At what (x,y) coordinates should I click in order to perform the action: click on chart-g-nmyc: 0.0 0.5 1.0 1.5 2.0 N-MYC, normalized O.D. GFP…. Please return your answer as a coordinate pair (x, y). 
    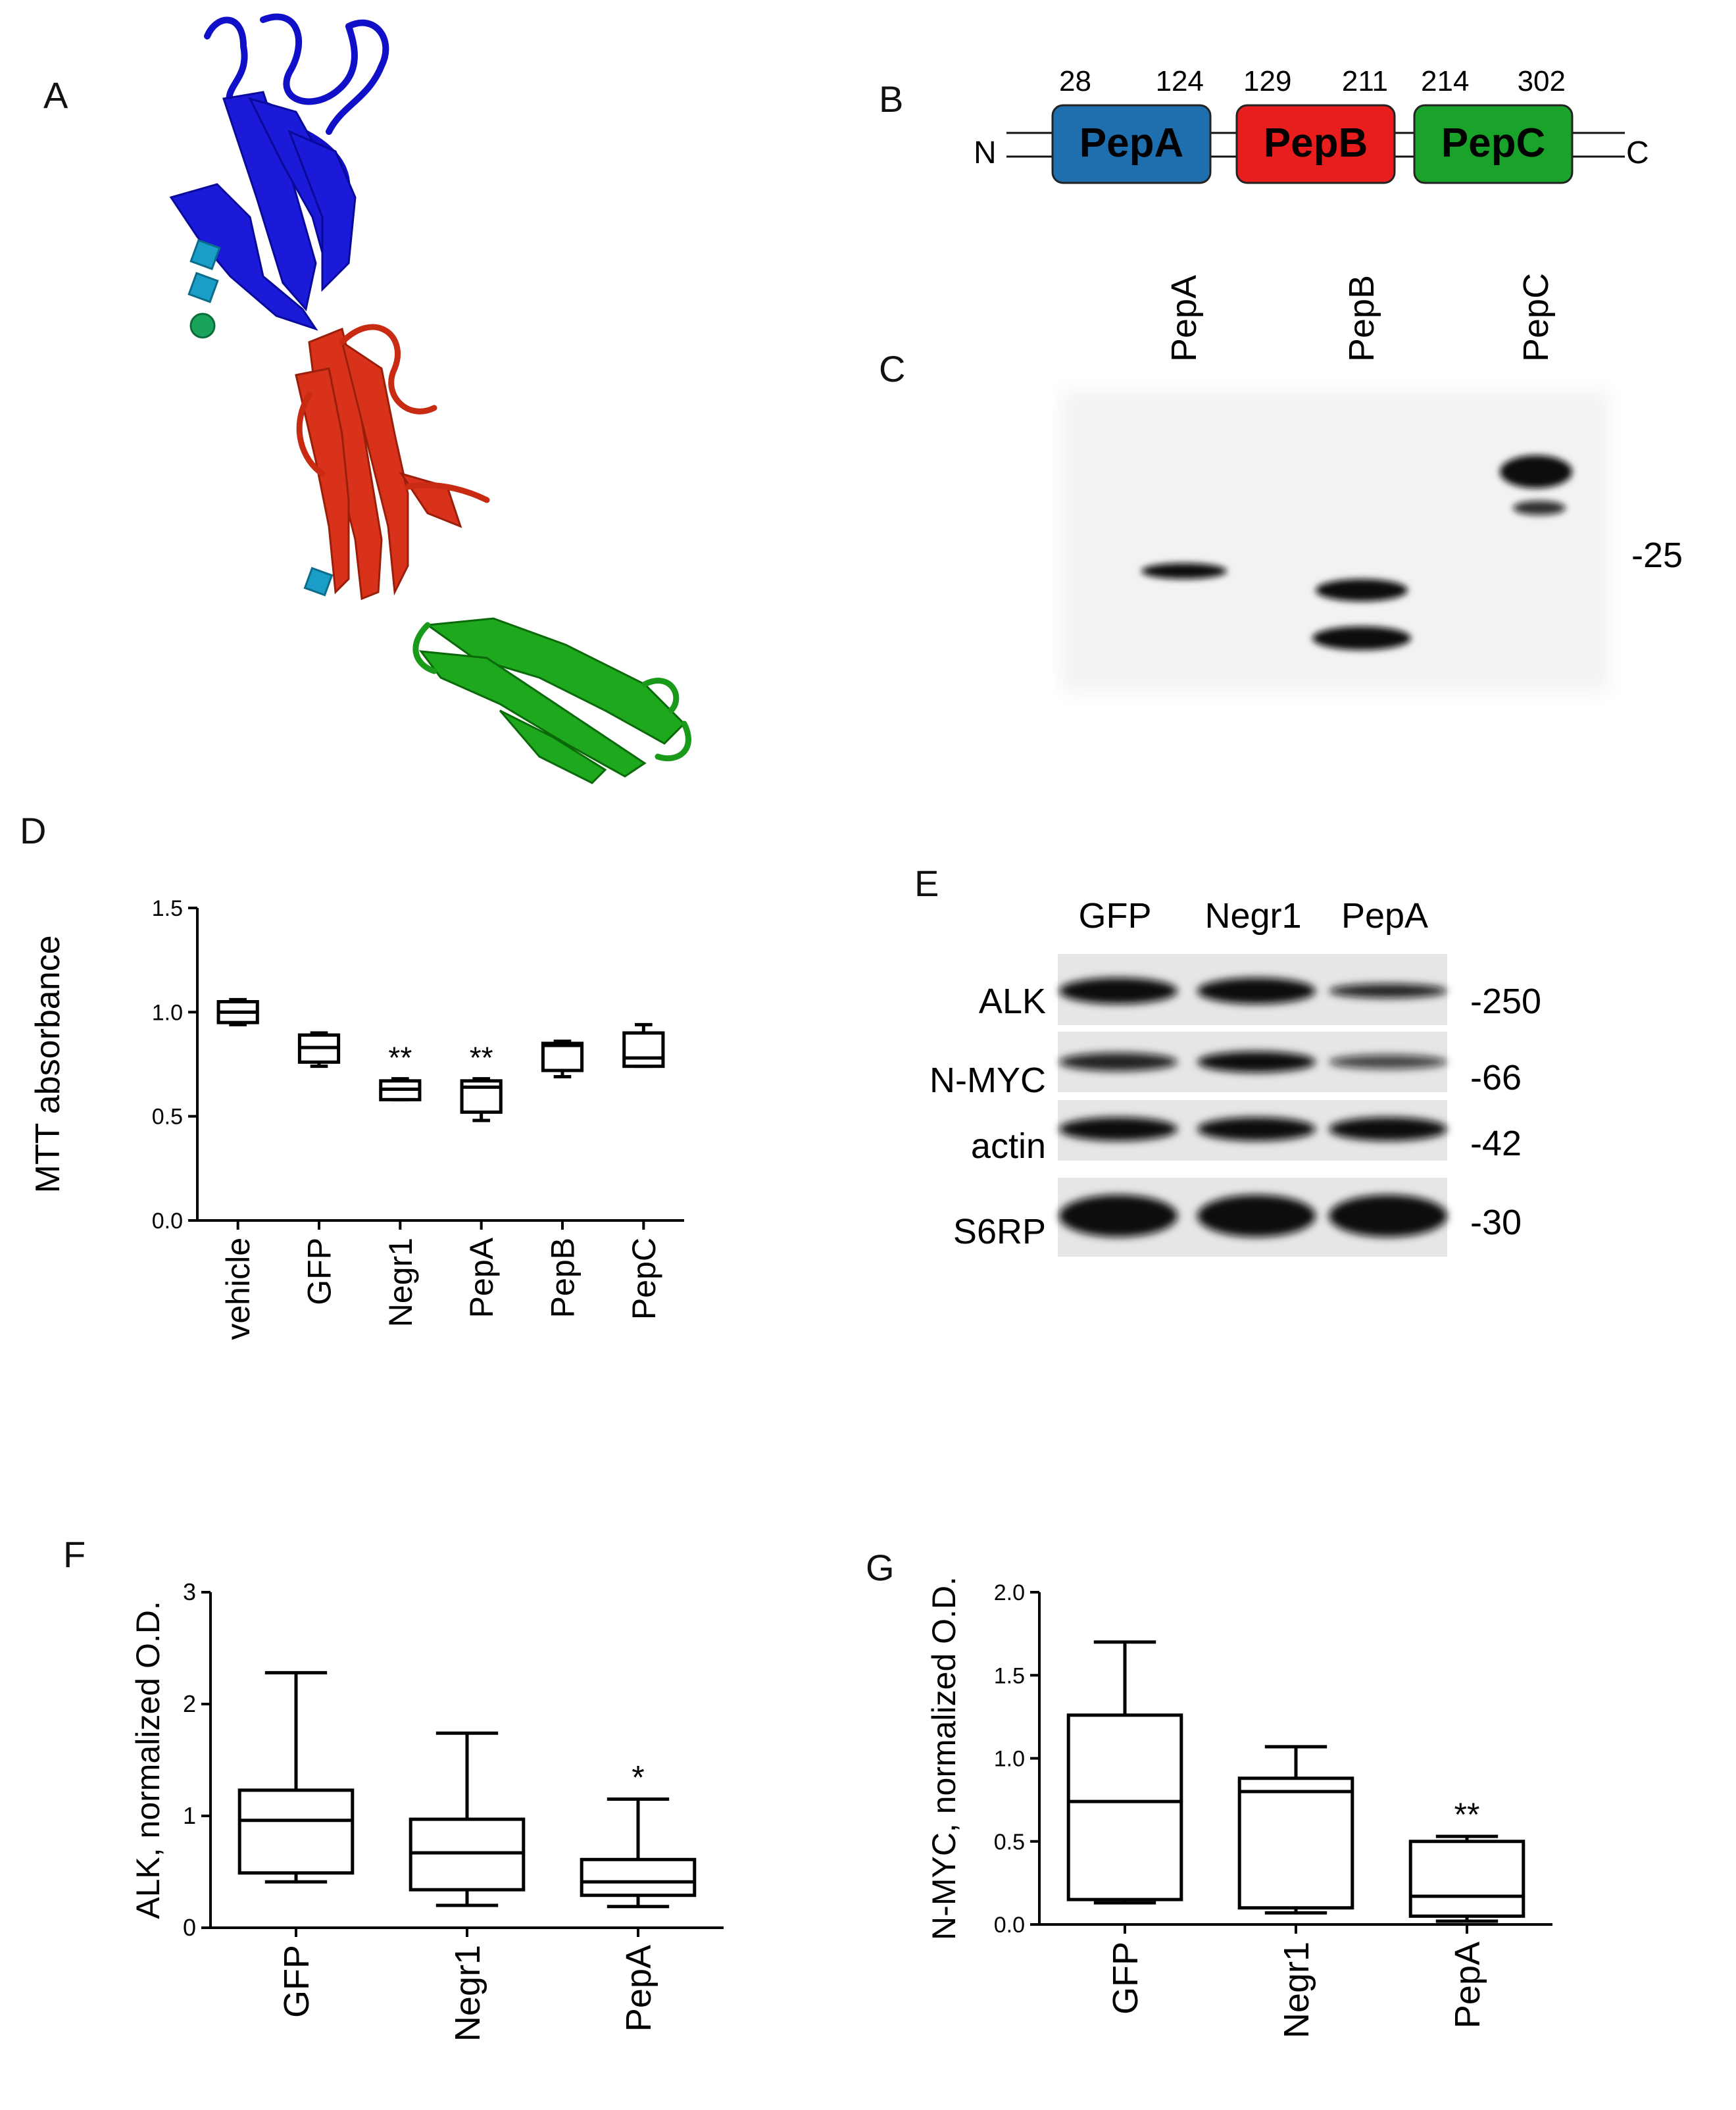
    Looking at the image, I should click on (1239, 1807).